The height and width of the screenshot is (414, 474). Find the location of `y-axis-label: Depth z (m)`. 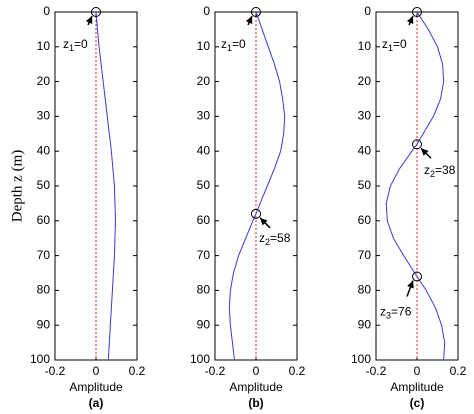

y-axis-label: Depth z (m) is located at coordinates (17, 186).